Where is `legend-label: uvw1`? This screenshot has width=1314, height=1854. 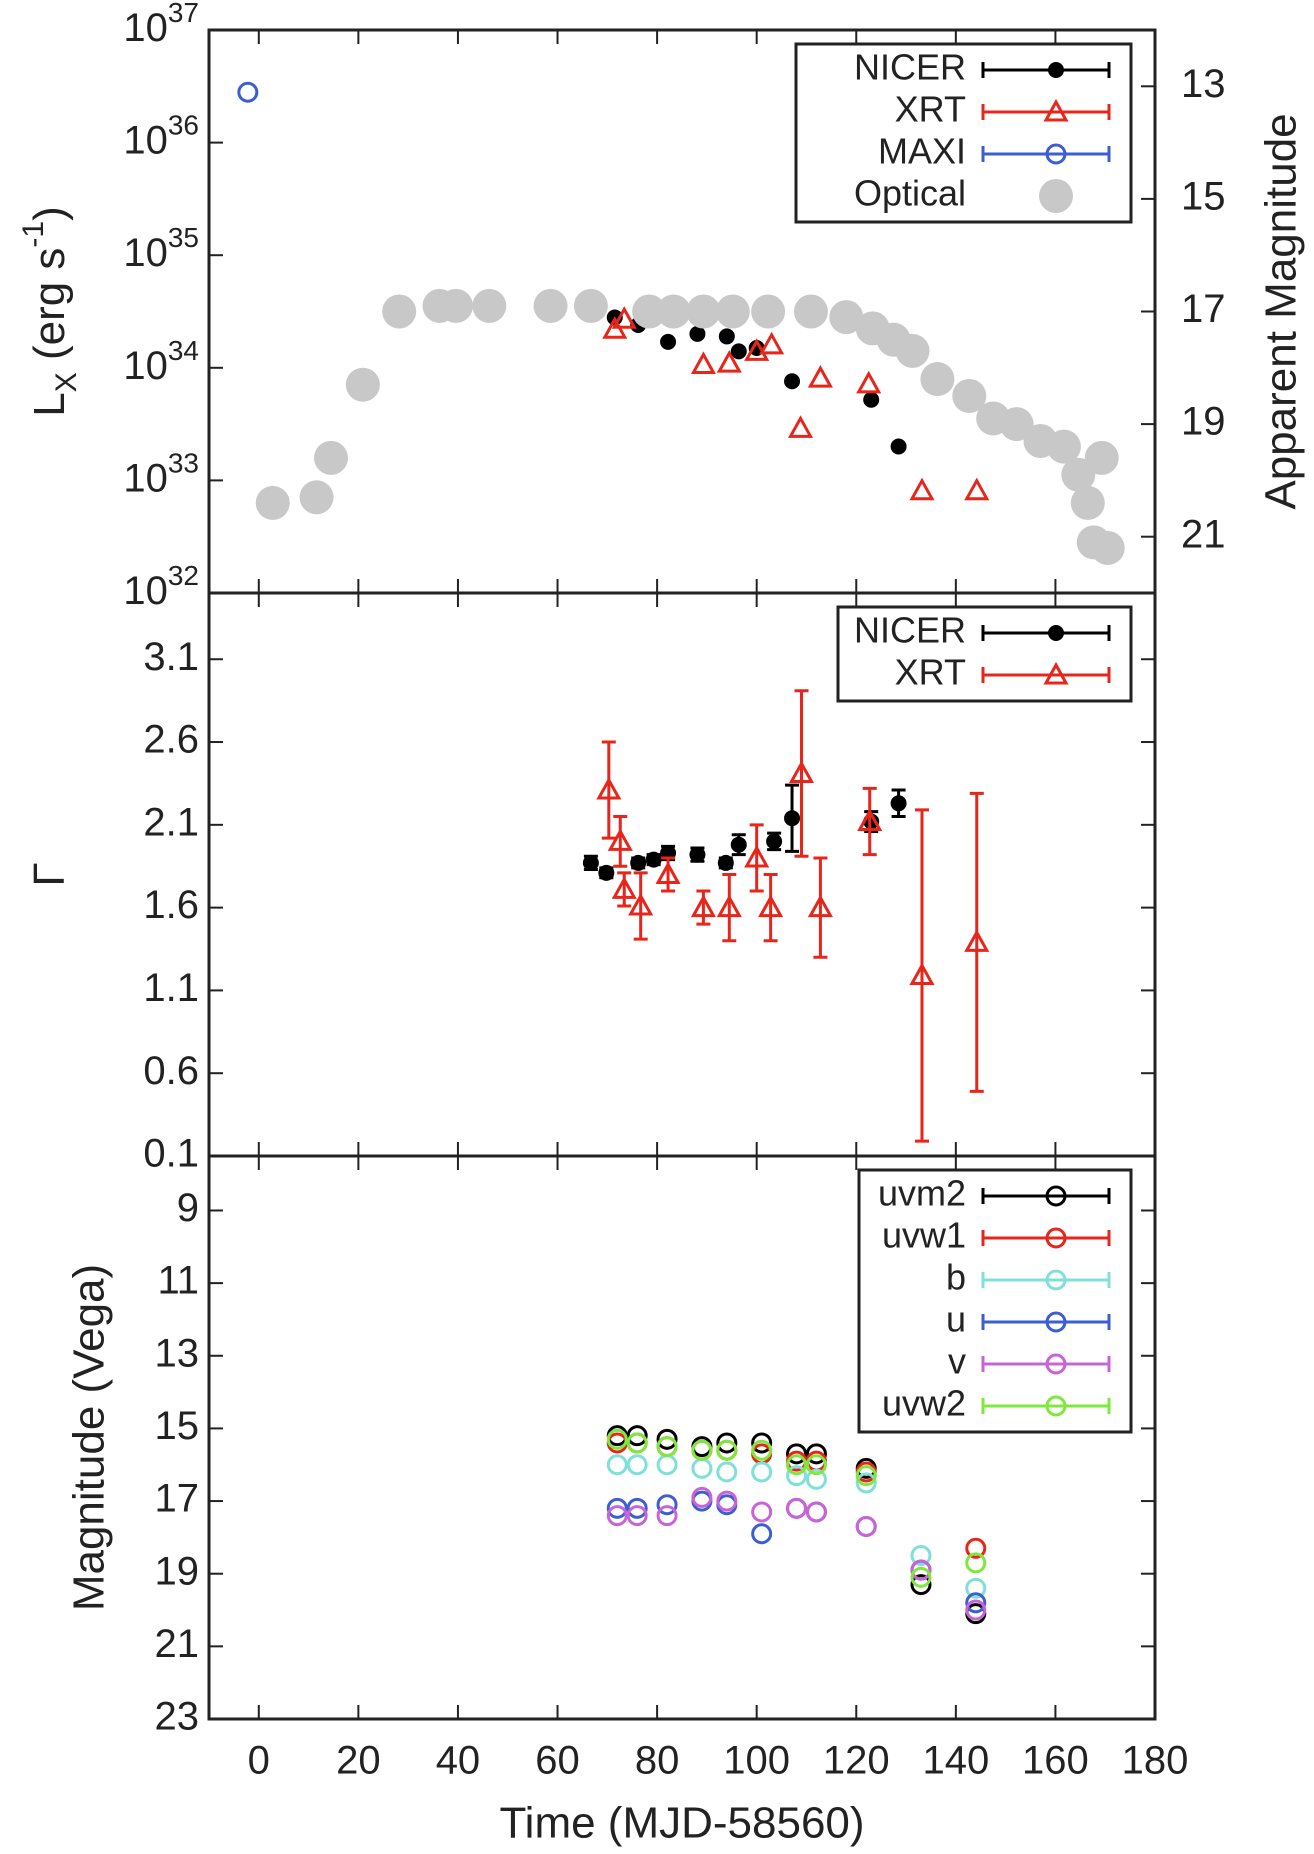 legend-label: uvw1 is located at coordinates (924, 1235).